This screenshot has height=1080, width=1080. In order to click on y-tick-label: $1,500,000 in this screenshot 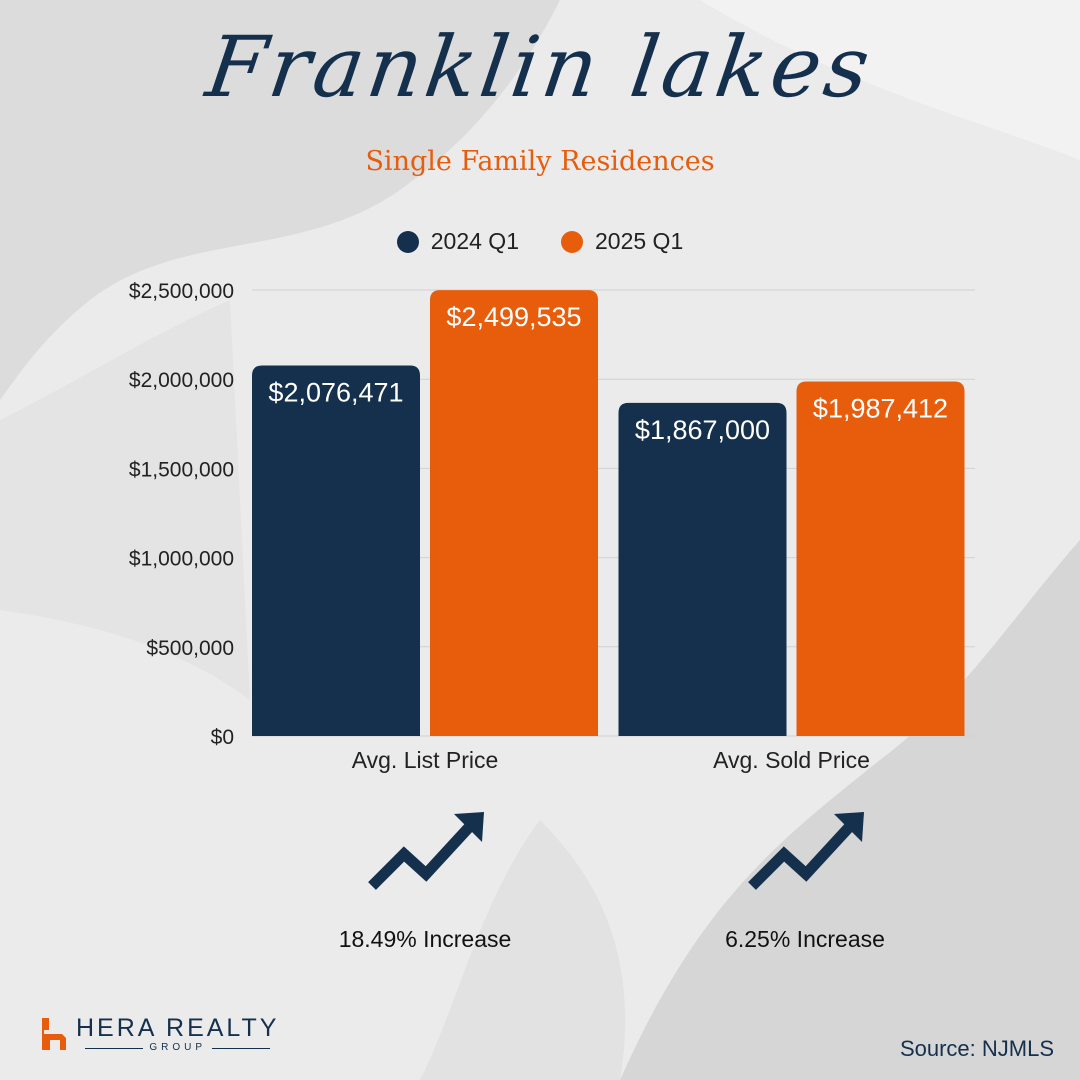, I will do `click(181, 469)`.